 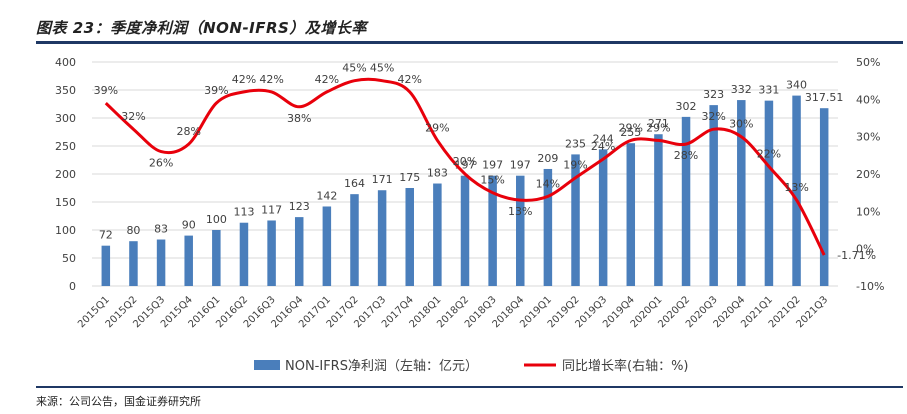 I want to click on bar-value-label: 123, so click(x=299, y=206).